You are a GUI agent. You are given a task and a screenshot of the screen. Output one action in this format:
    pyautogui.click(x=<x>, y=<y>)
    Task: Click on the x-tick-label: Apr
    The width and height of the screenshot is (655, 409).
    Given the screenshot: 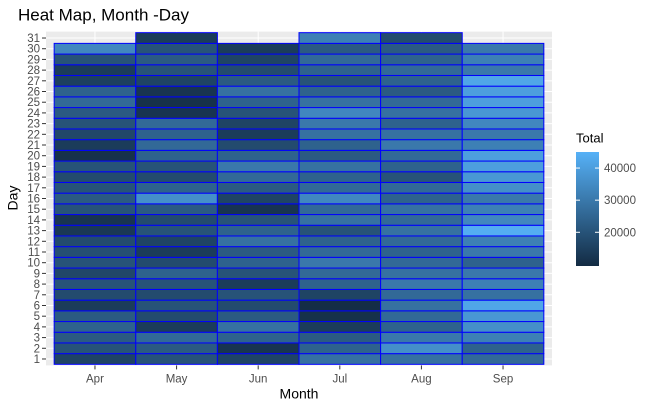 What is the action you would take?
    pyautogui.click(x=95, y=379)
    